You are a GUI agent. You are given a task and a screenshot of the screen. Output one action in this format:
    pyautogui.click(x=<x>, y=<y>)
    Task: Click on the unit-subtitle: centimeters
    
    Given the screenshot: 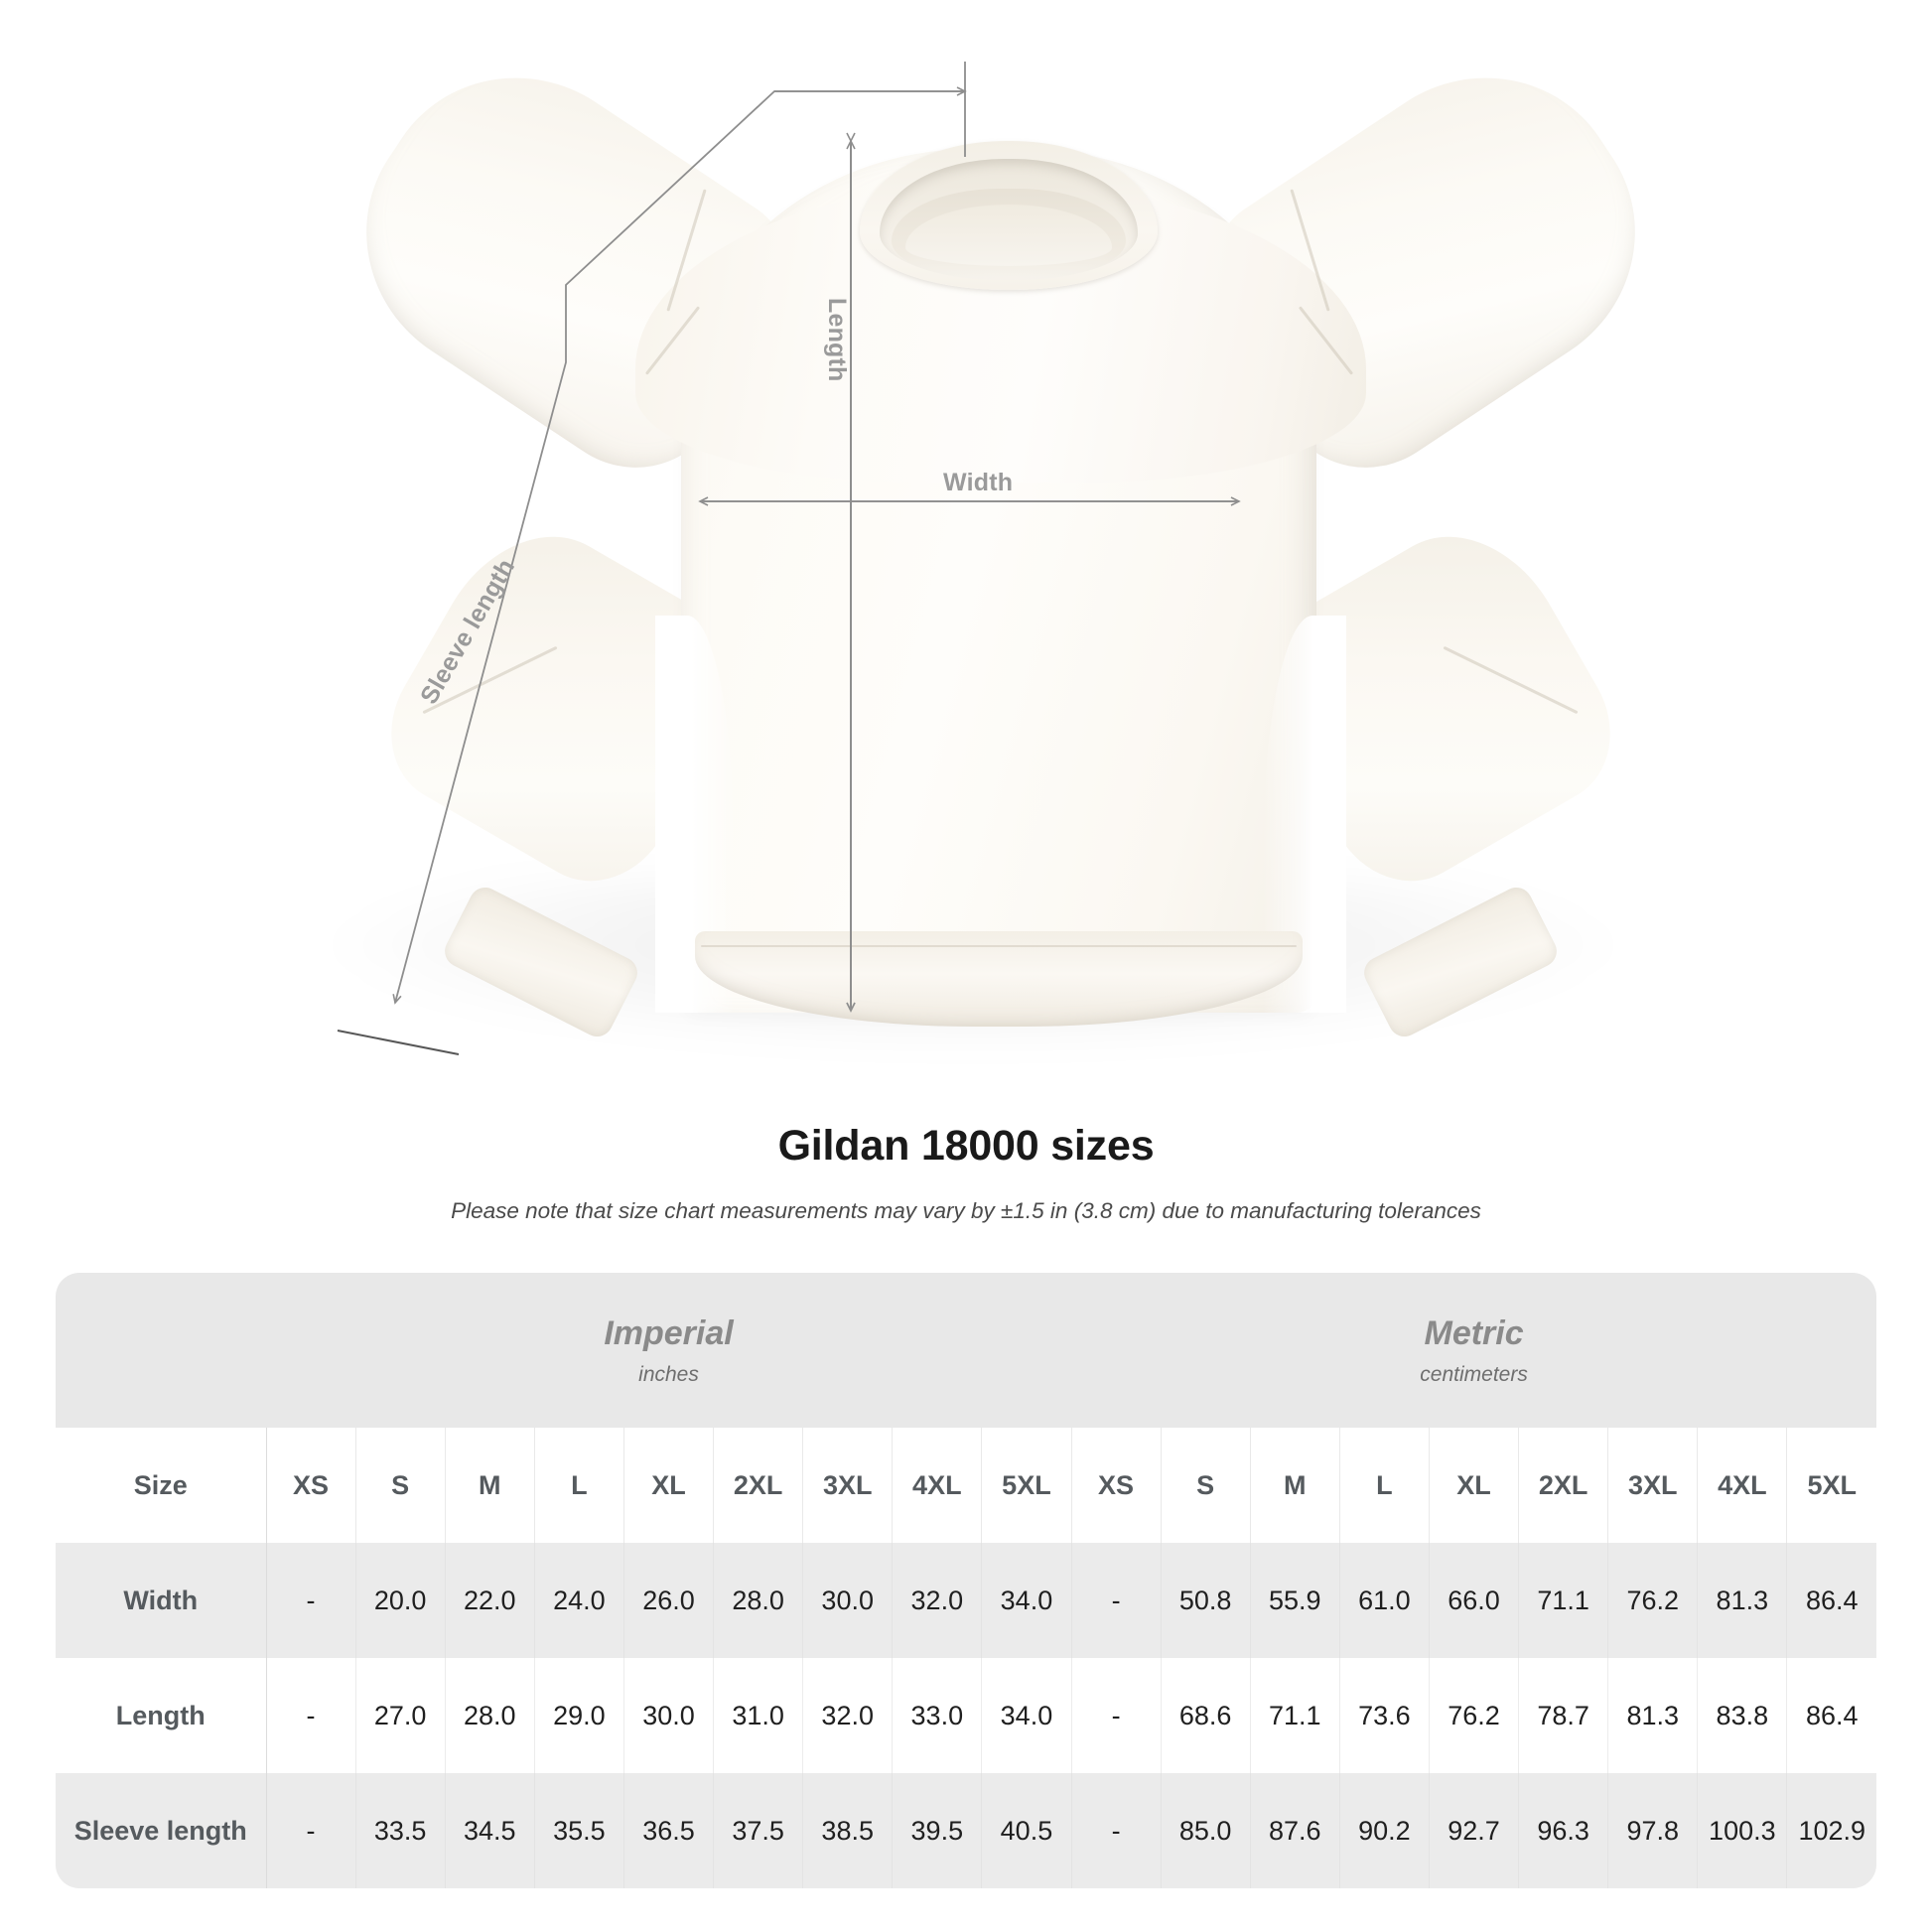 What is the action you would take?
    pyautogui.click(x=1474, y=1374)
    